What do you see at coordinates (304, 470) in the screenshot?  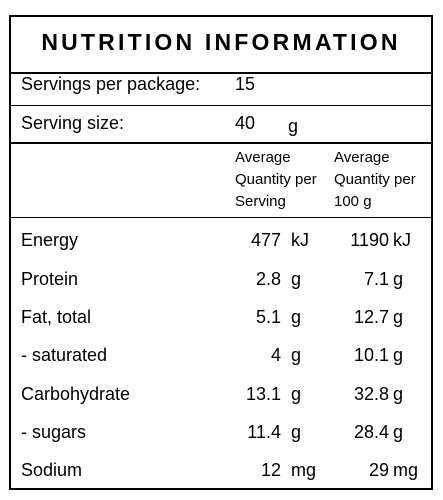 I see `per-serving-unit: mg` at bounding box center [304, 470].